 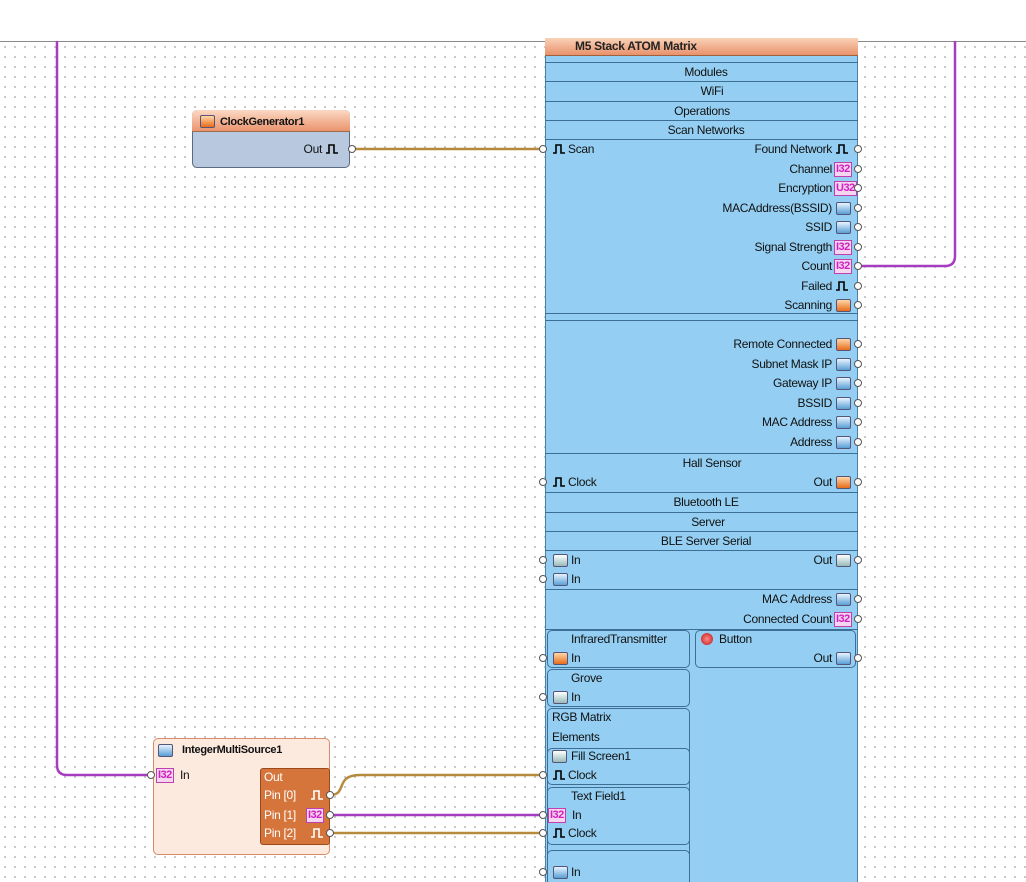 What do you see at coordinates (280, 815) in the screenshot?
I see `output-label: Pin [1]` at bounding box center [280, 815].